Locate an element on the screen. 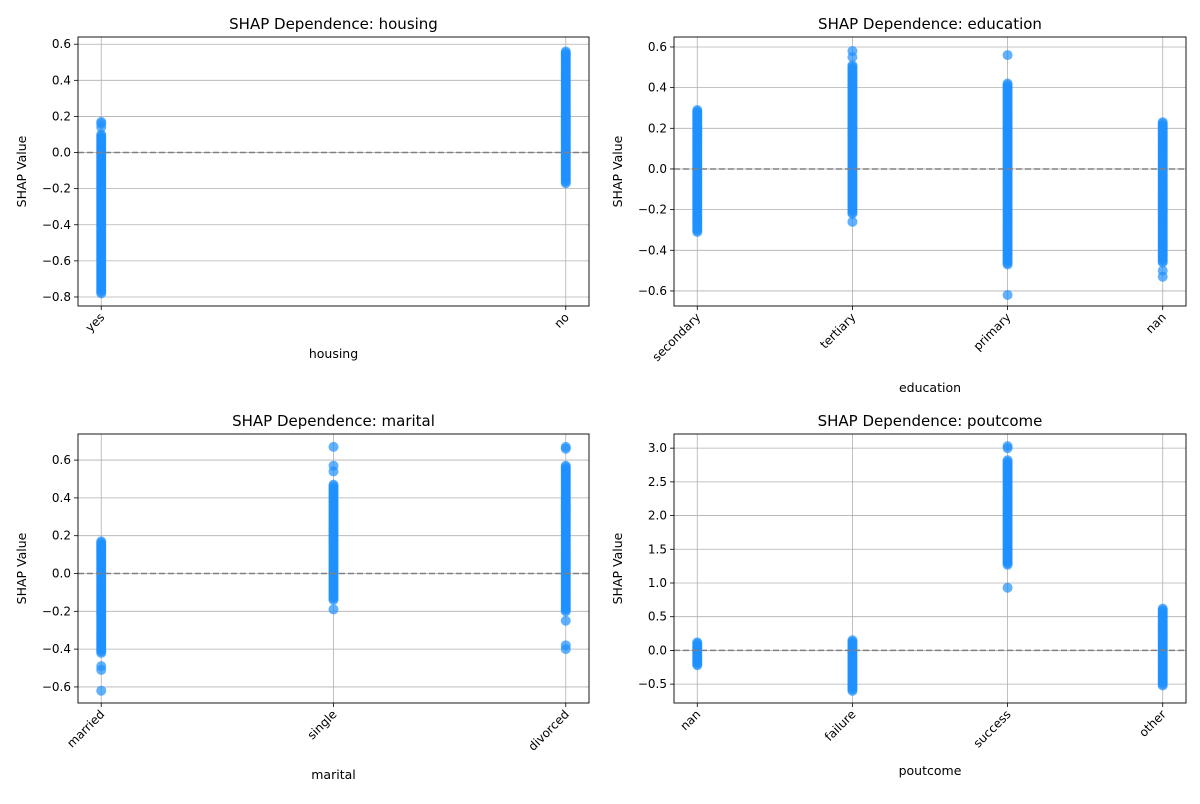 The image size is (1200, 804). series-divorced is located at coordinates (565, 548).